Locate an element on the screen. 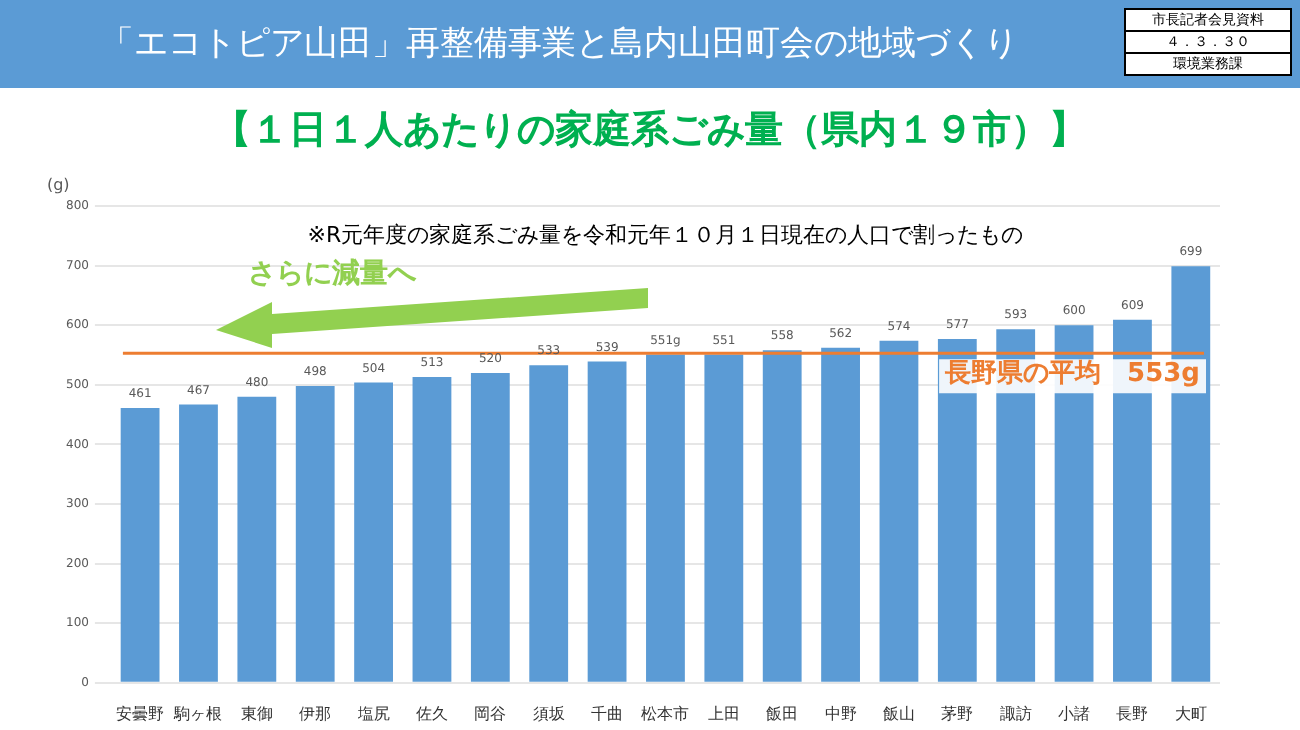  x-tick-label: 飯山 is located at coordinates (898, 713).